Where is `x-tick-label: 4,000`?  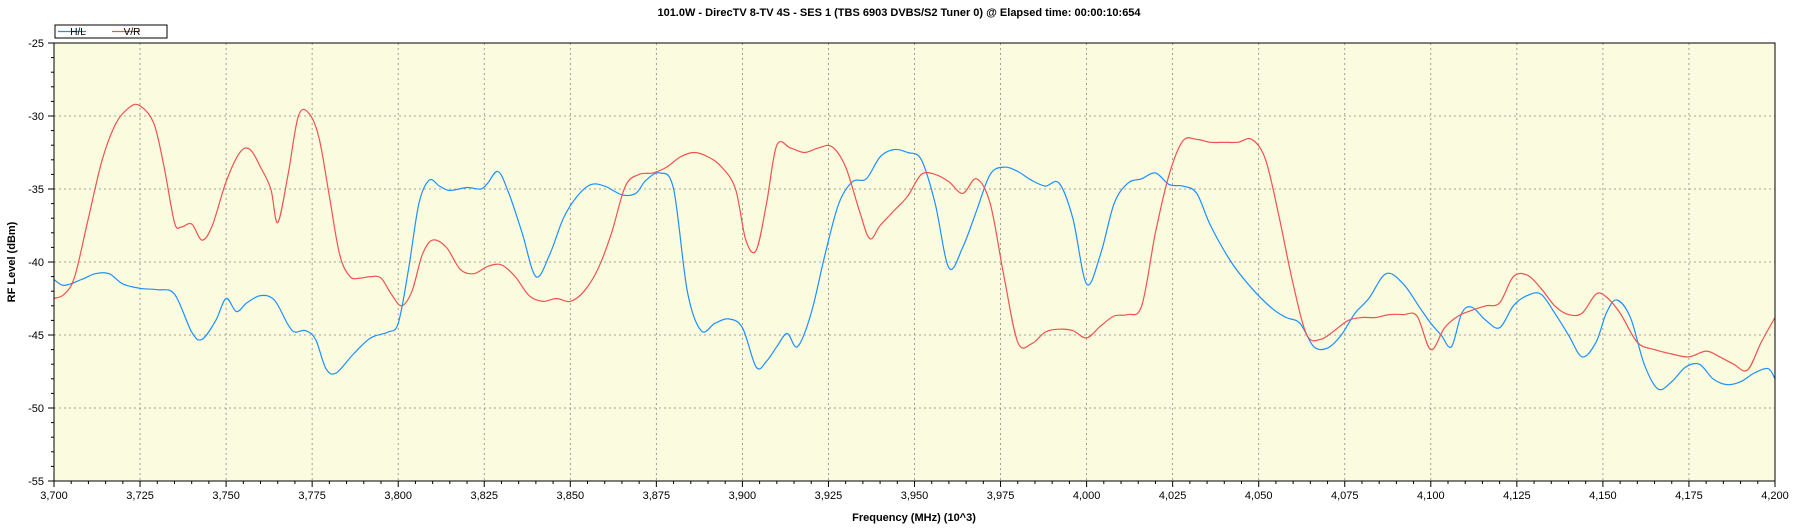 x-tick-label: 4,000 is located at coordinates (1087, 496).